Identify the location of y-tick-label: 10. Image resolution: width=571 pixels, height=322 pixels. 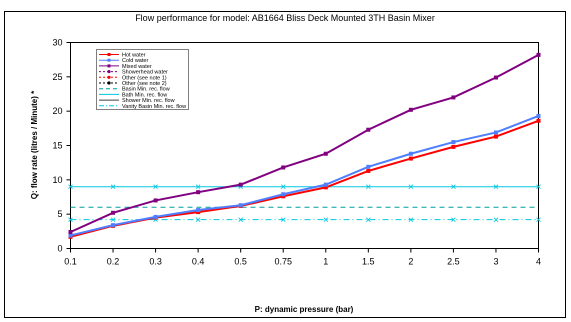
(57, 180).